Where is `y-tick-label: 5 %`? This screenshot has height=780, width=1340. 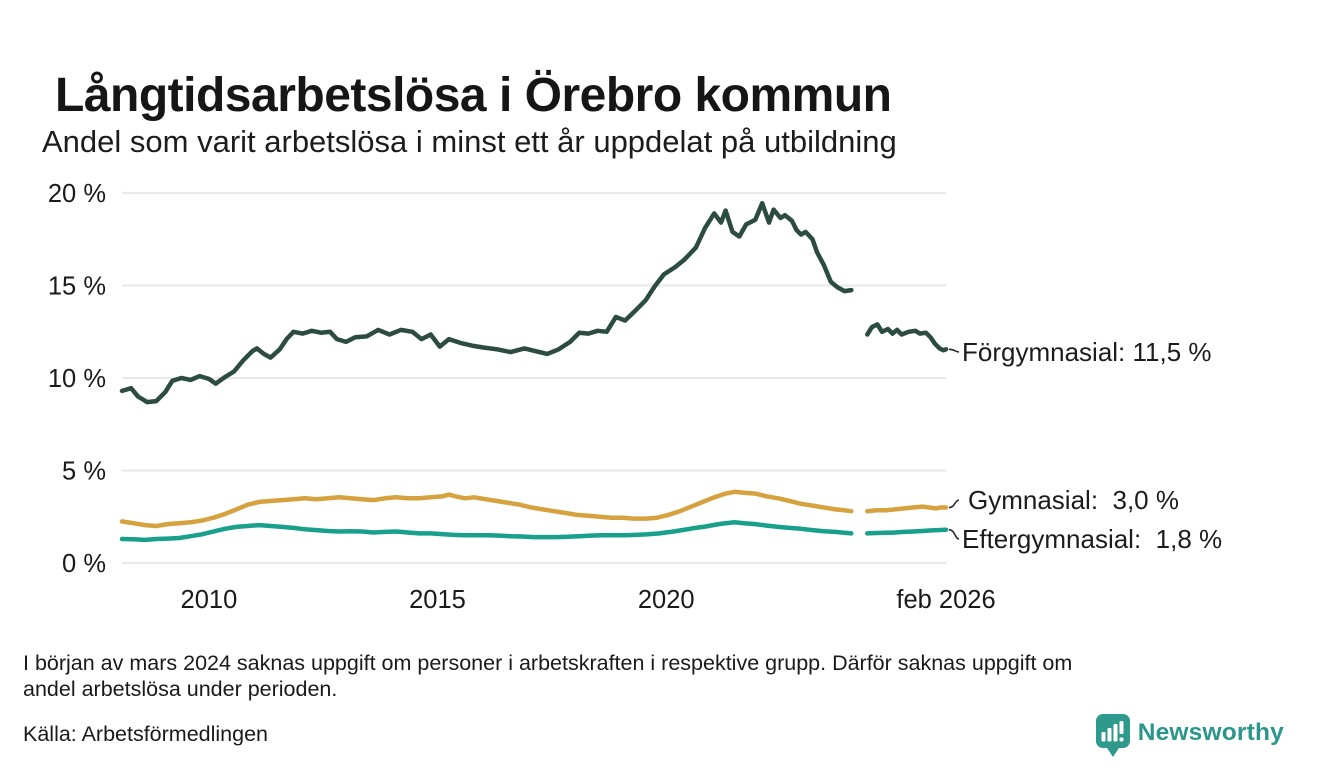 y-tick-label: 5 % is located at coordinates (84, 472).